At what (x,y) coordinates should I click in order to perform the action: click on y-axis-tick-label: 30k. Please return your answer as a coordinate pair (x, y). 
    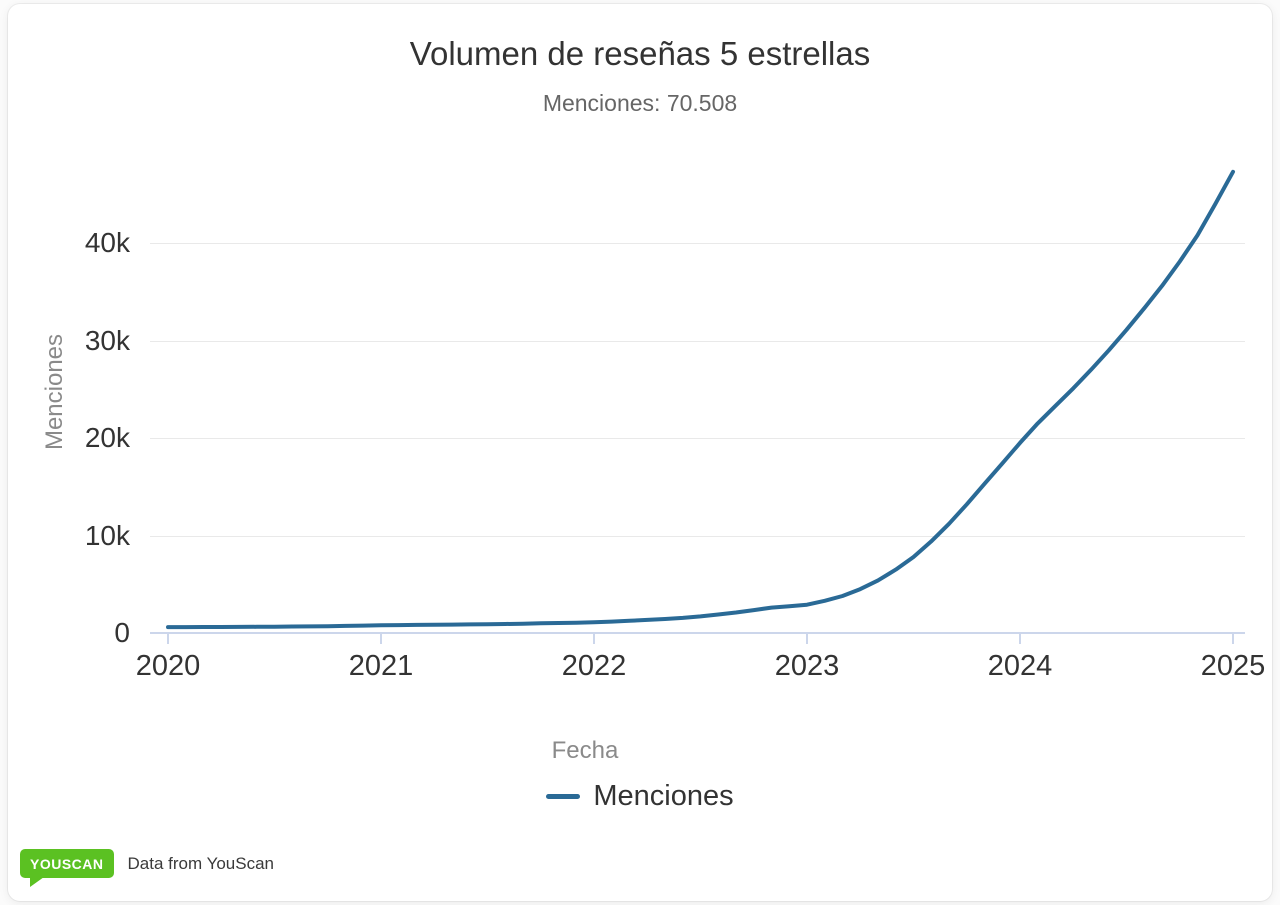
    Looking at the image, I should click on (107, 340).